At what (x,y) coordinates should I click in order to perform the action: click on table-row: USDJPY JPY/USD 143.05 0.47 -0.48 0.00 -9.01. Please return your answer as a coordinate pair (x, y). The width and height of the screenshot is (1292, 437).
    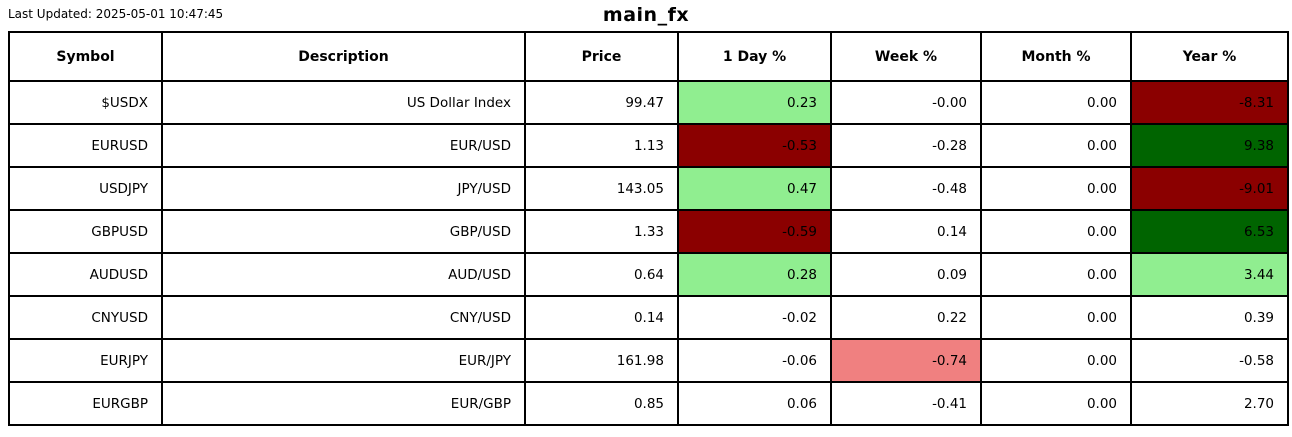
    Looking at the image, I should click on (648, 188).